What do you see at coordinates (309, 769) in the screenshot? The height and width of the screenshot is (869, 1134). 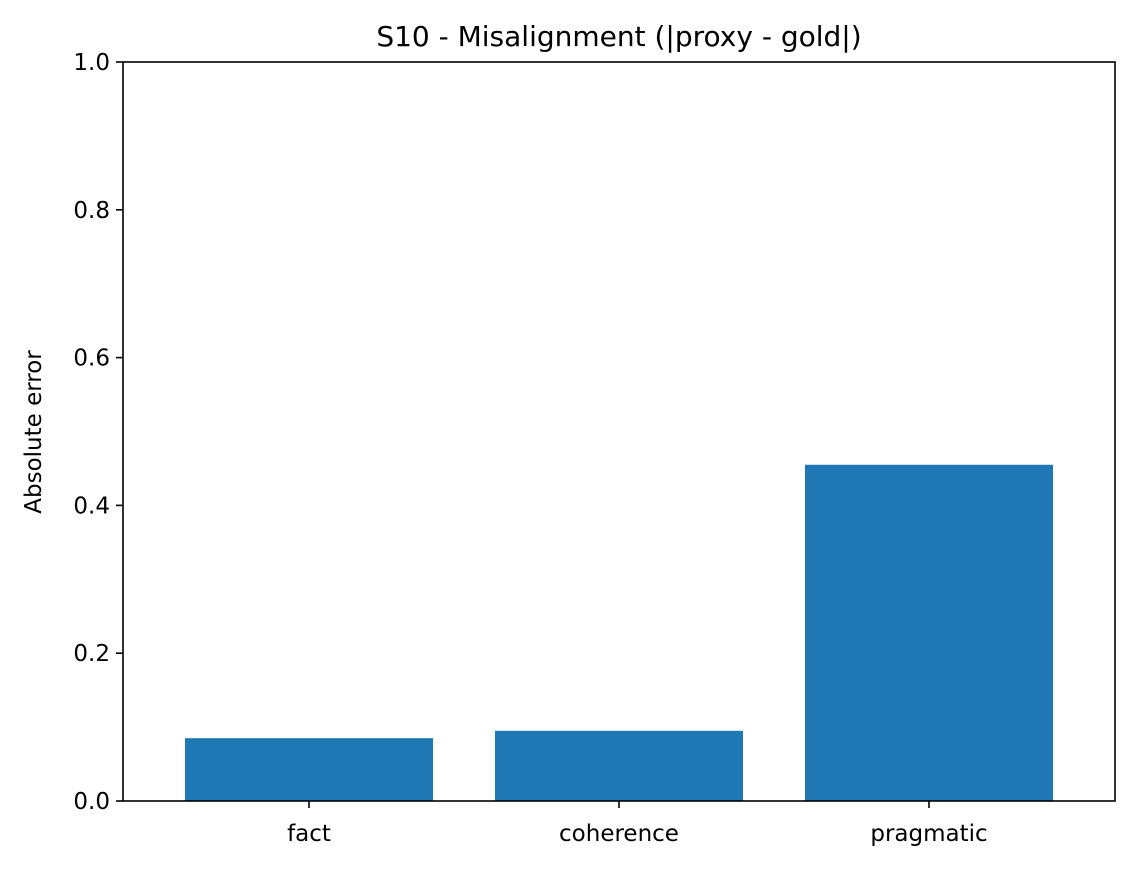 I see `bar-fact` at bounding box center [309, 769].